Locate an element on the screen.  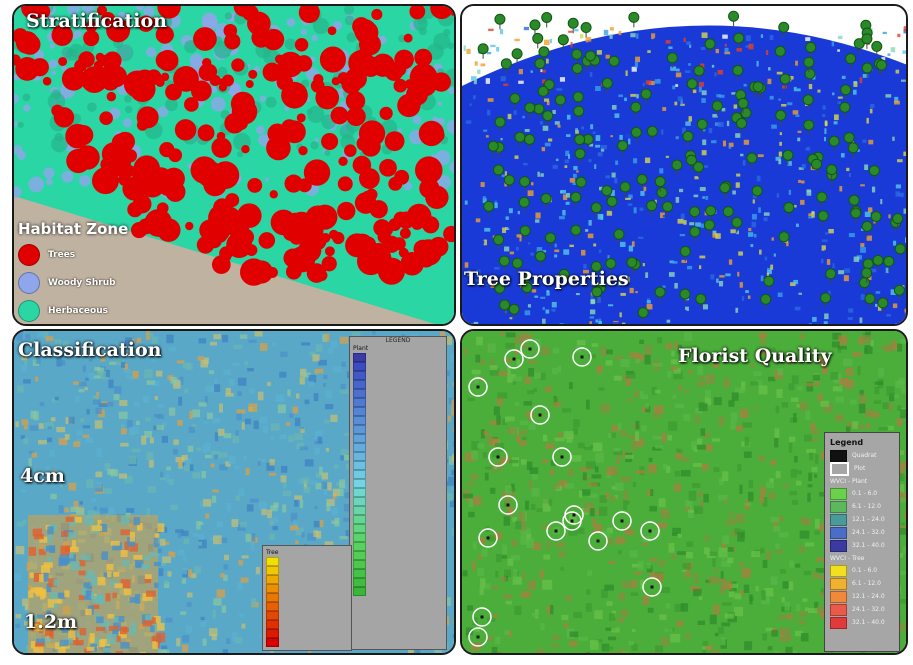
wvci-tree-heading: WVCI - Tree is located at coordinates (847, 558).